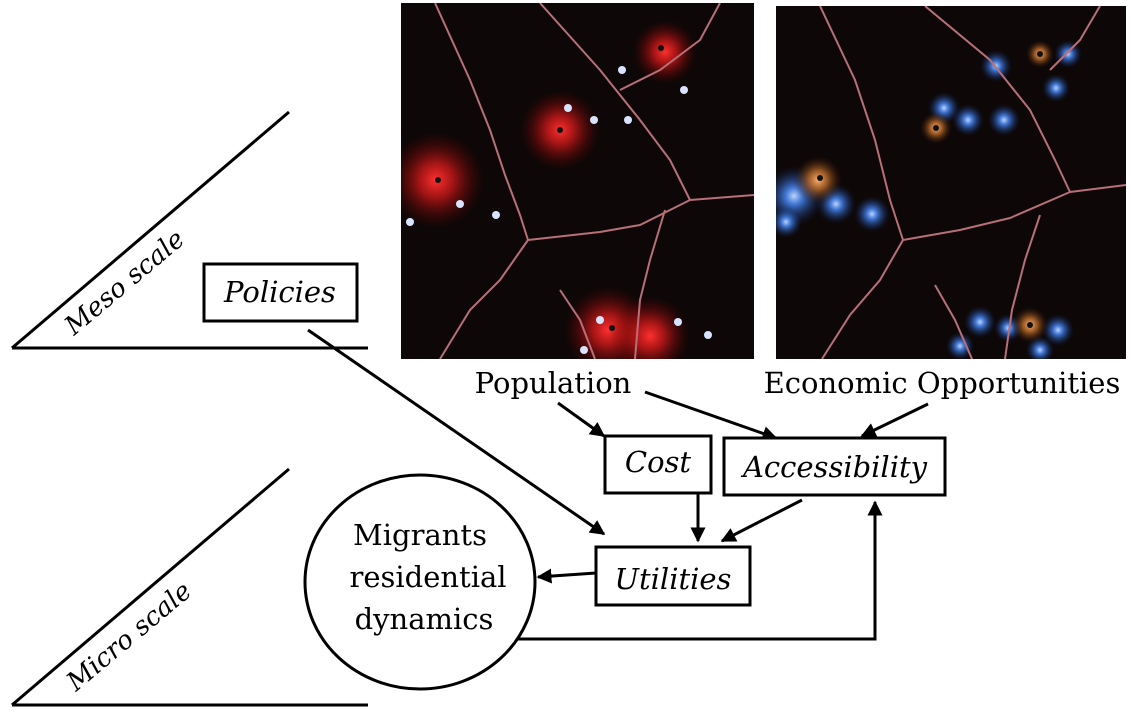  Describe the element at coordinates (420, 535) in the screenshot. I see `migrants-label-line-1: Migrants` at that location.